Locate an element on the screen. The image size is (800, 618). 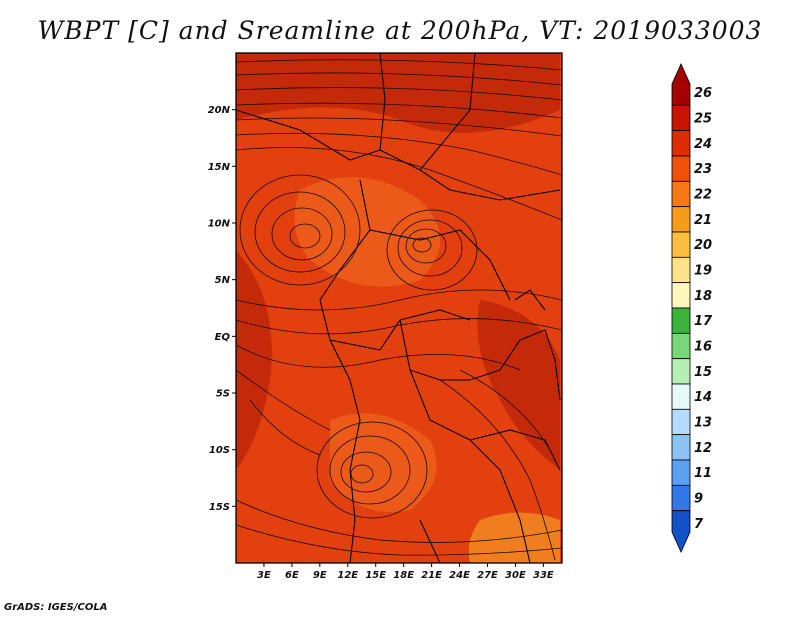
colorbar-label: 9 is located at coordinates (698, 499).